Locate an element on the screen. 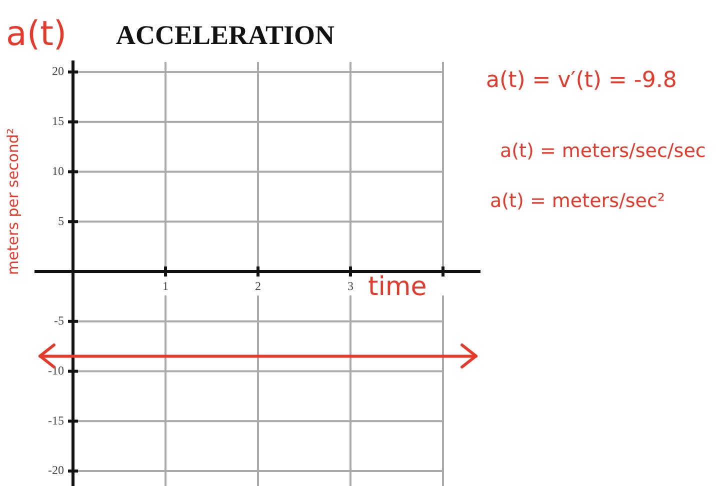 Image resolution: width=727 pixels, height=486 pixels. x-tick-label: 2 is located at coordinates (258, 285).